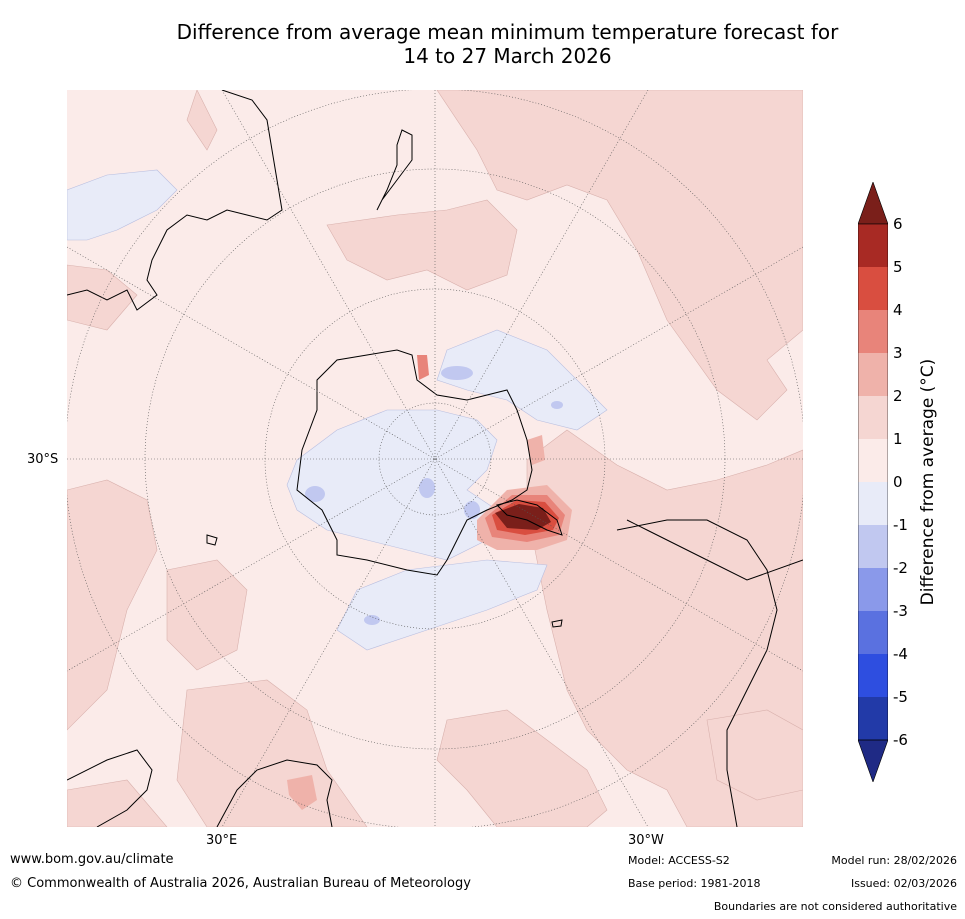  Describe the element at coordinates (522, 380) in the screenshot. I see `region-ross-sea` at that location.